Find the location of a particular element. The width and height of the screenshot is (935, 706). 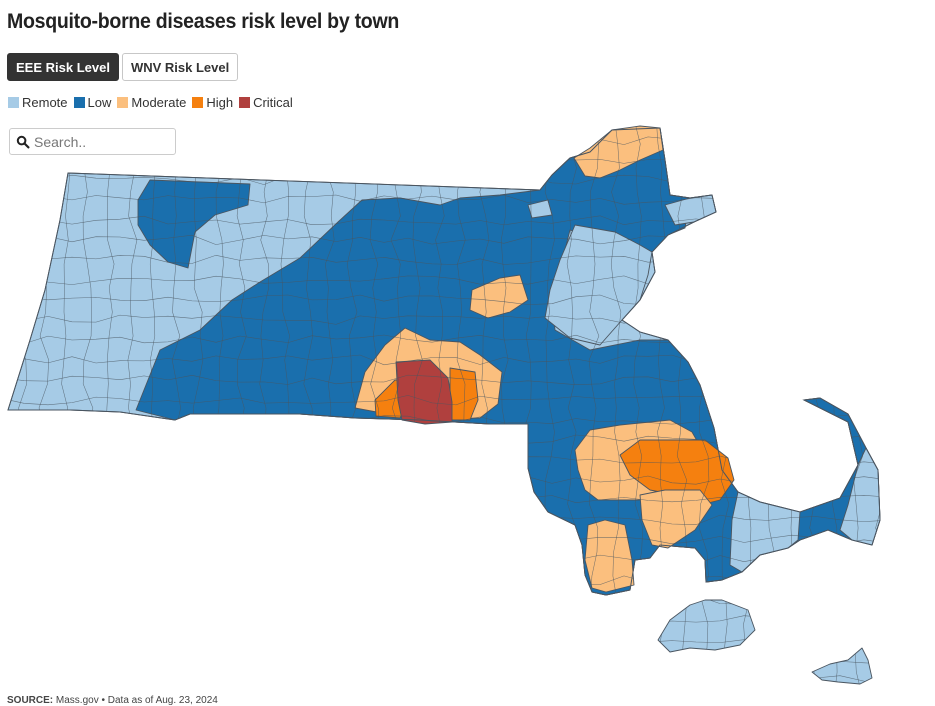

legend-item-critical: Critical is located at coordinates (266, 102).